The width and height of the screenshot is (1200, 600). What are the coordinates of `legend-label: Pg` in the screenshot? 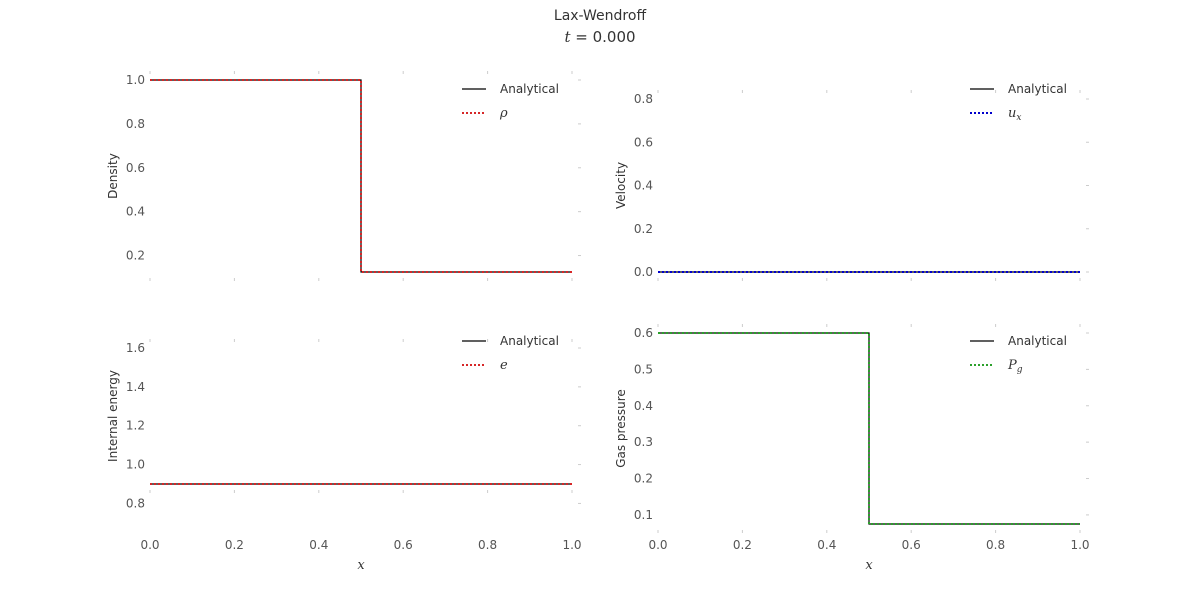 It's located at (1015, 366).